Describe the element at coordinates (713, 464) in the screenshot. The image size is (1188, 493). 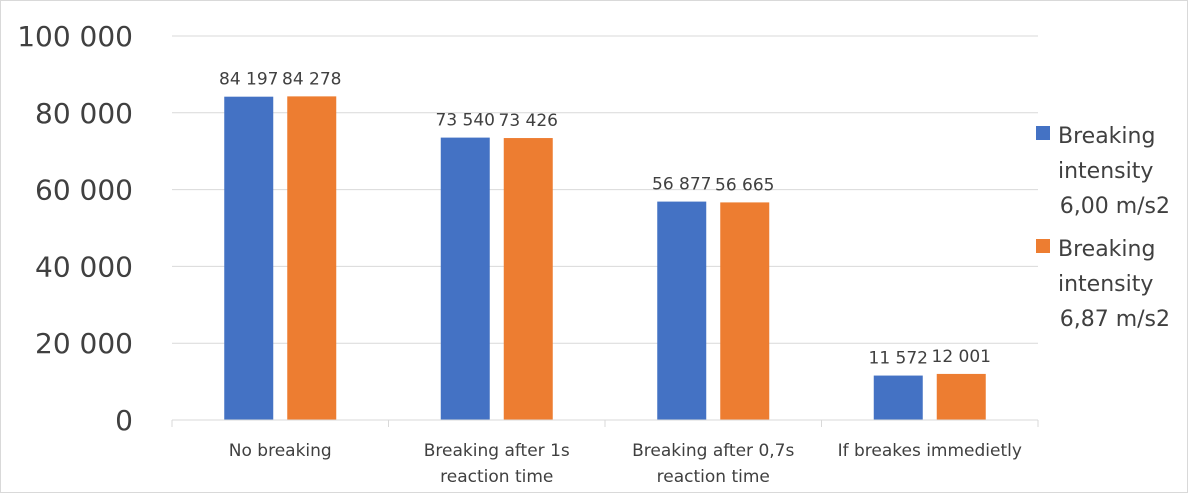
I see `x-tick-label: Breaking after 0,7s reaction time` at that location.